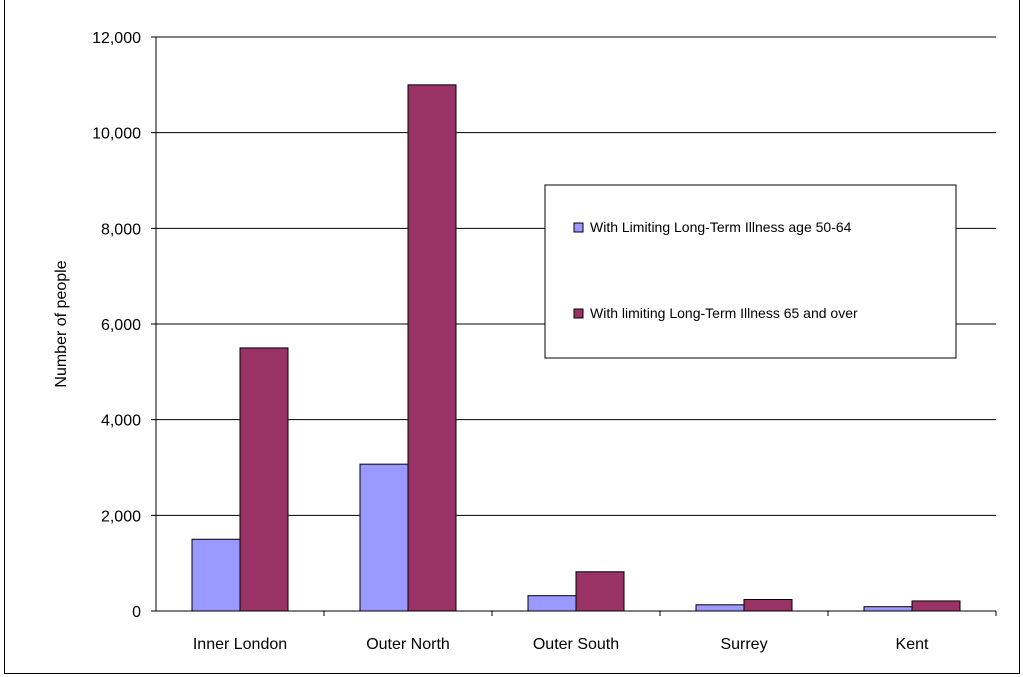  What do you see at coordinates (121, 421) in the screenshot?
I see `y-tick-label: 4,000` at bounding box center [121, 421].